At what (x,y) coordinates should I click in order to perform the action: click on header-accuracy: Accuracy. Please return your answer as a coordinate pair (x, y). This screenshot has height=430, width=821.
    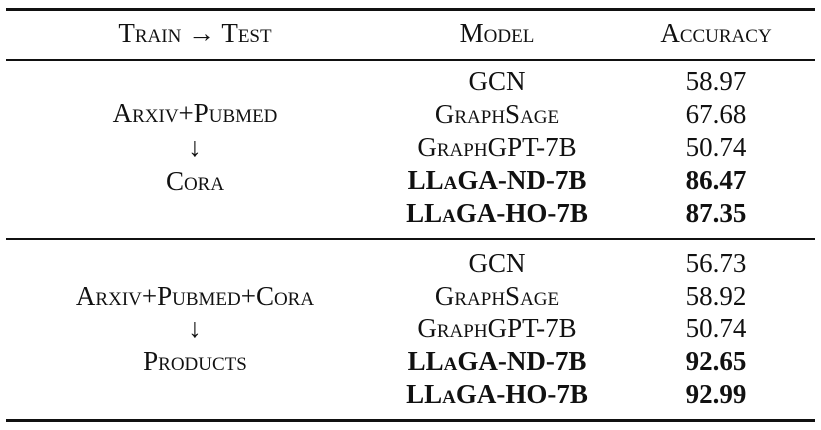
    Looking at the image, I should click on (716, 33).